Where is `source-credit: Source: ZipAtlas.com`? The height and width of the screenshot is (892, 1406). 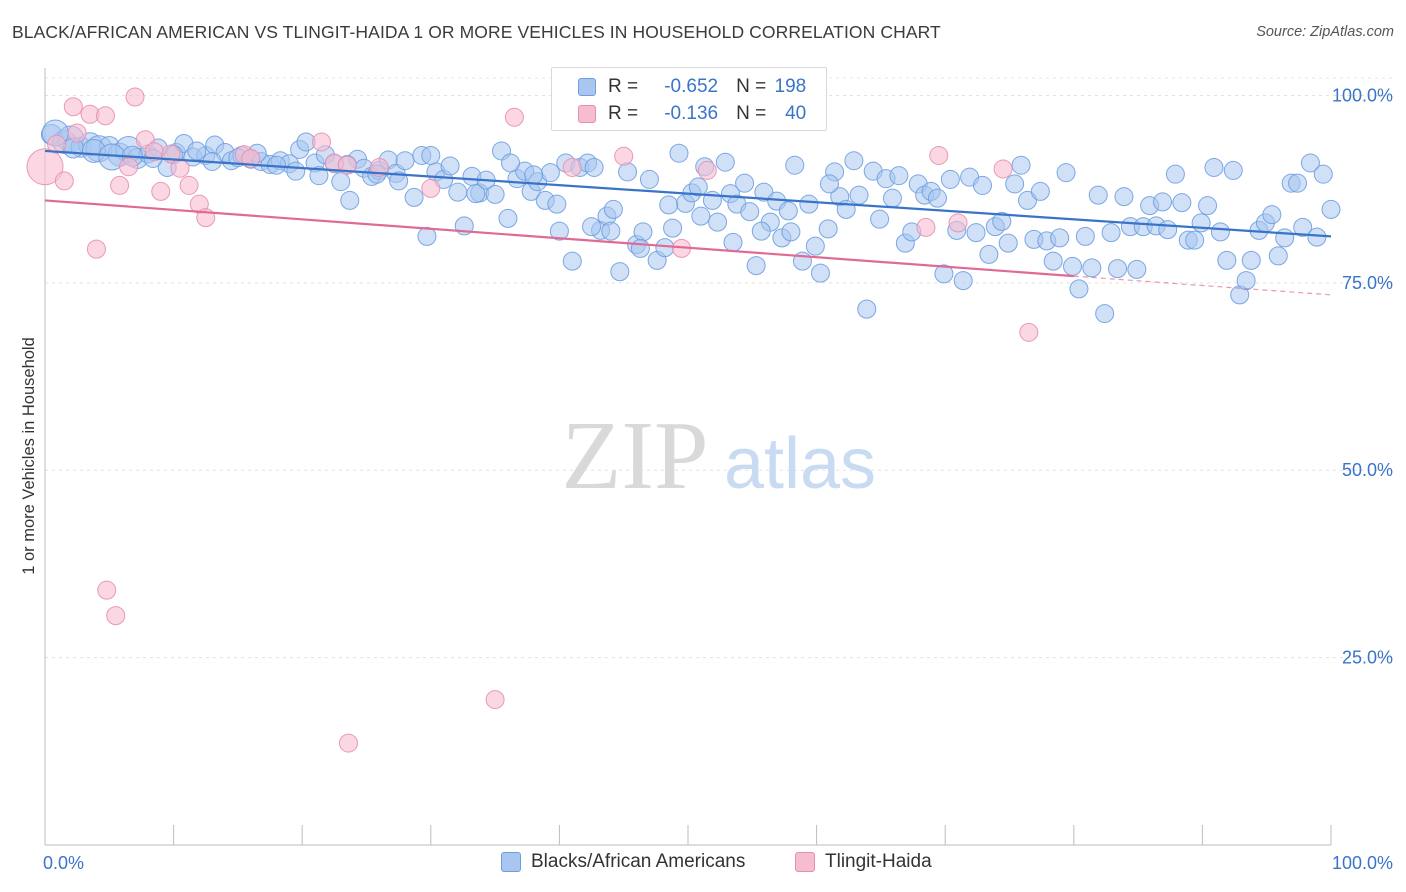 source-credit: Source: ZipAtlas.com is located at coordinates (1325, 32).